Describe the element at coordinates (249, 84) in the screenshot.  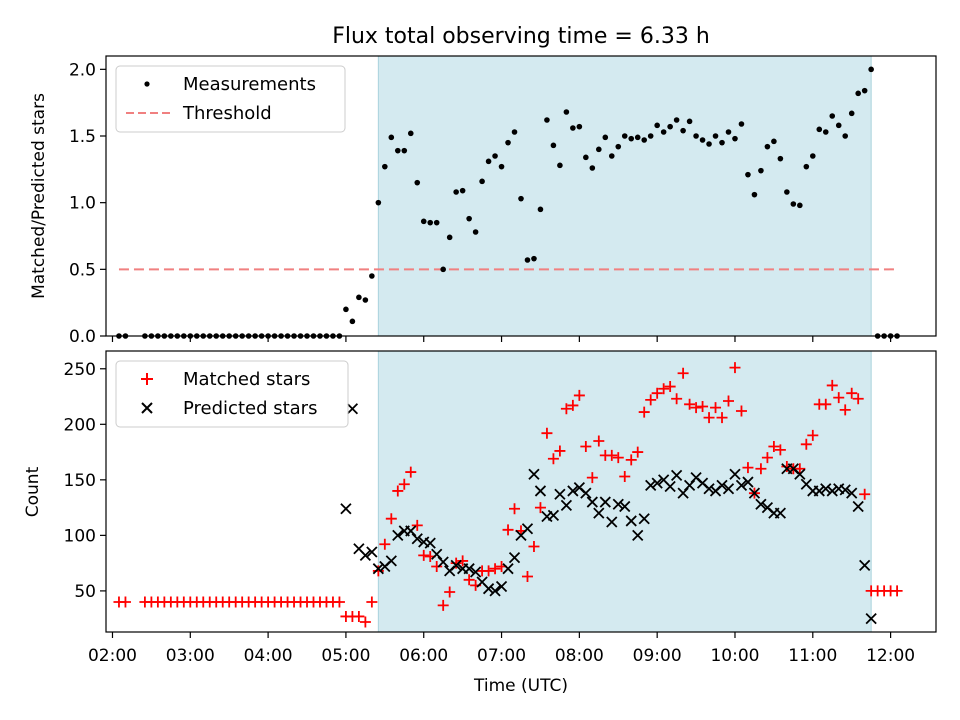
I see `legend-label-measurements: Measurements` at that location.